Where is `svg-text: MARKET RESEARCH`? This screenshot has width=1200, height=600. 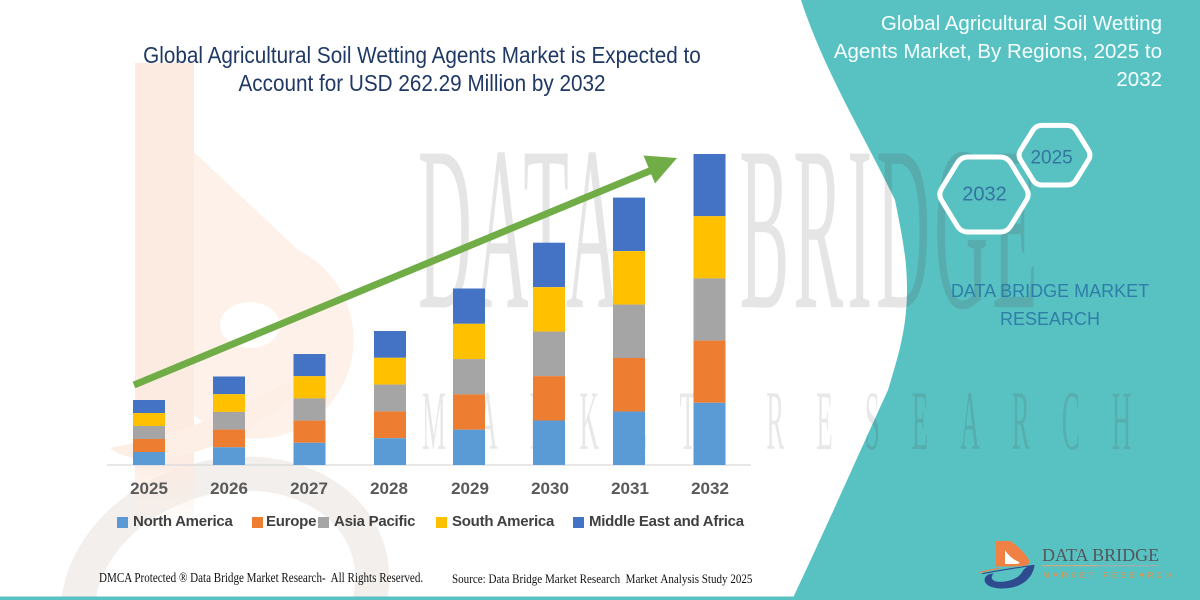
svg-text: MARKET RESEARCH is located at coordinates (1109, 575).